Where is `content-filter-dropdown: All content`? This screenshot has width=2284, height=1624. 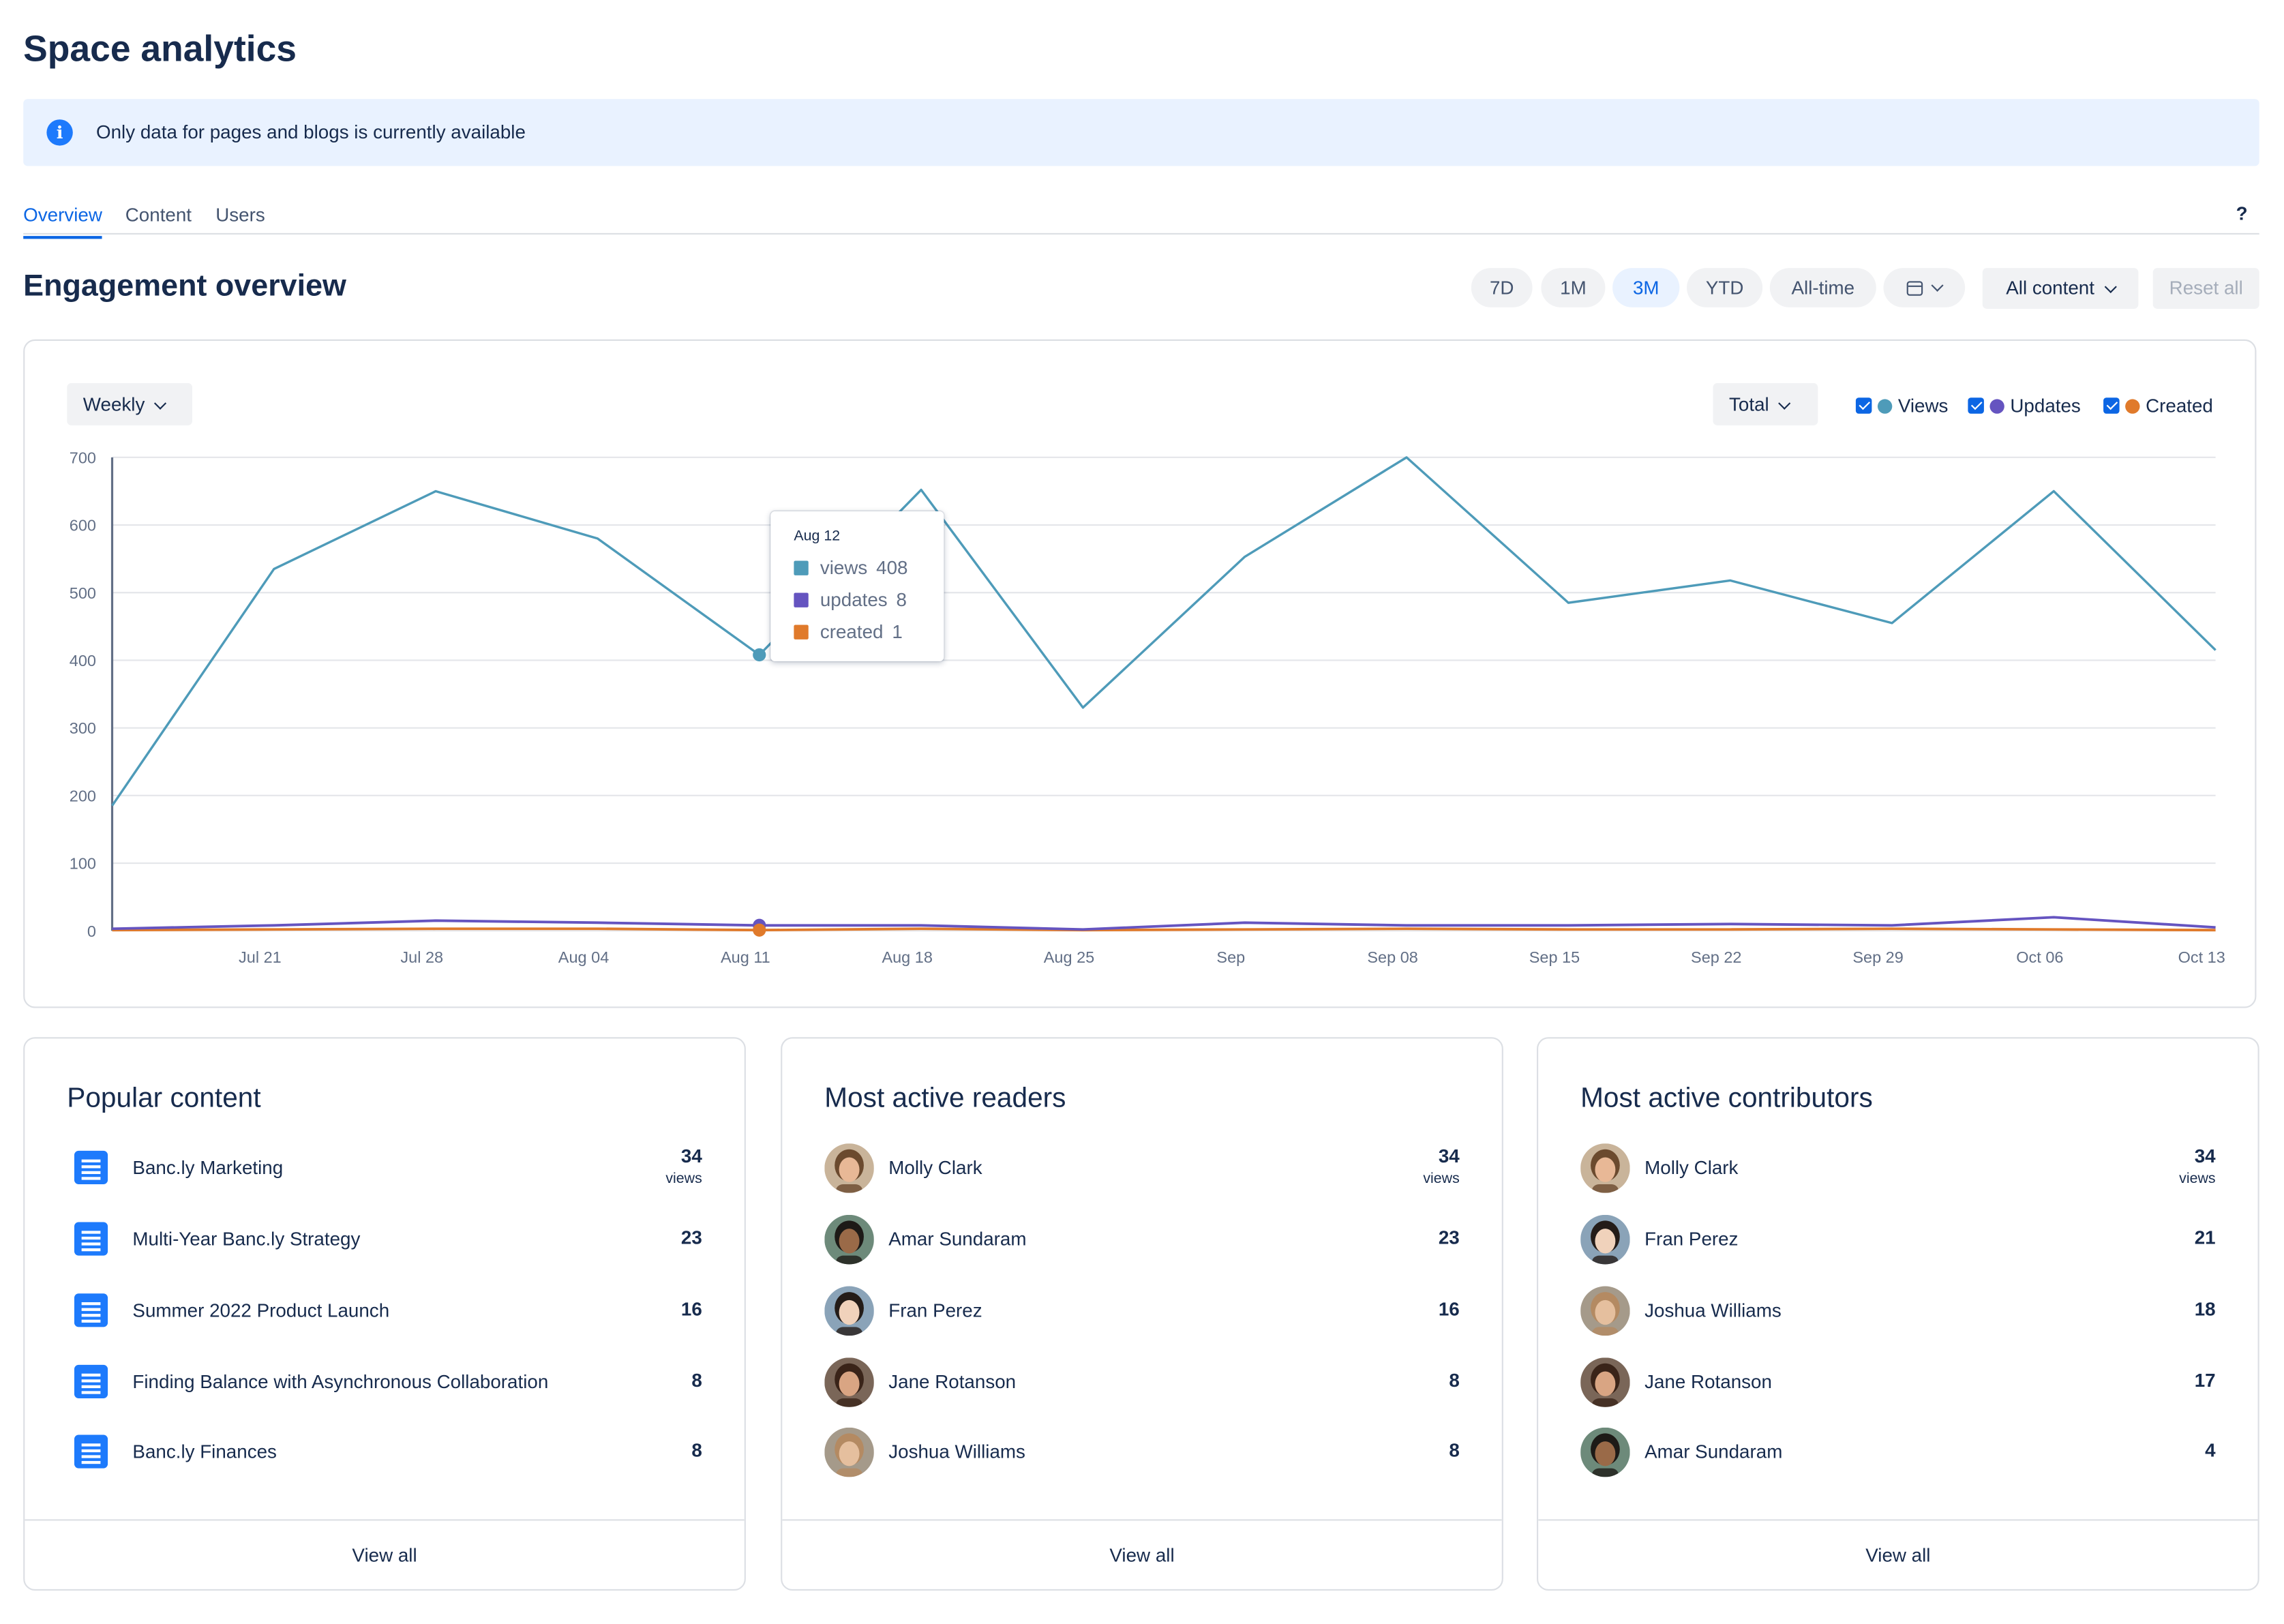
content-filter-dropdown: All content is located at coordinates (2060, 288).